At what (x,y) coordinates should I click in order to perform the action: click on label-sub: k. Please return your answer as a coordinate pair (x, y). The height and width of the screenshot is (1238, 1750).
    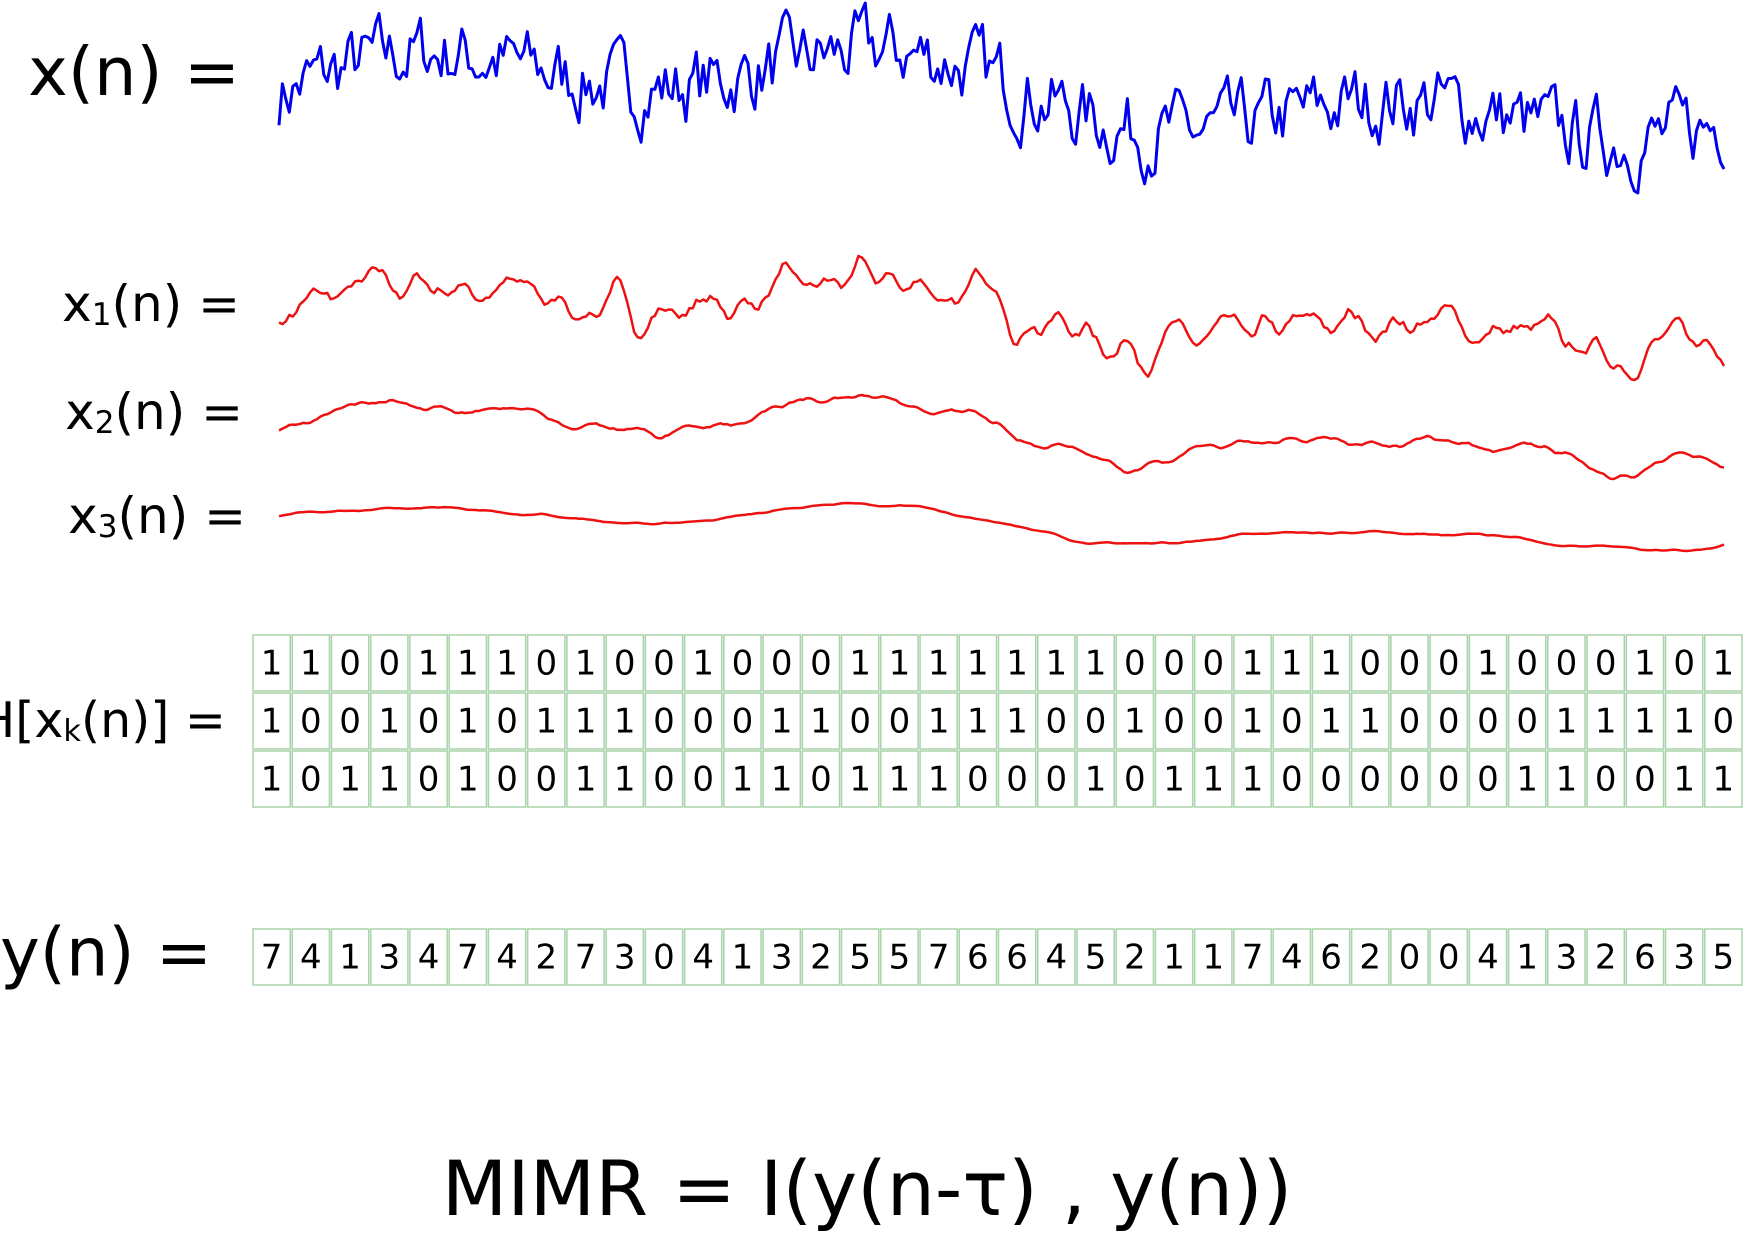
    Looking at the image, I should click on (72, 730).